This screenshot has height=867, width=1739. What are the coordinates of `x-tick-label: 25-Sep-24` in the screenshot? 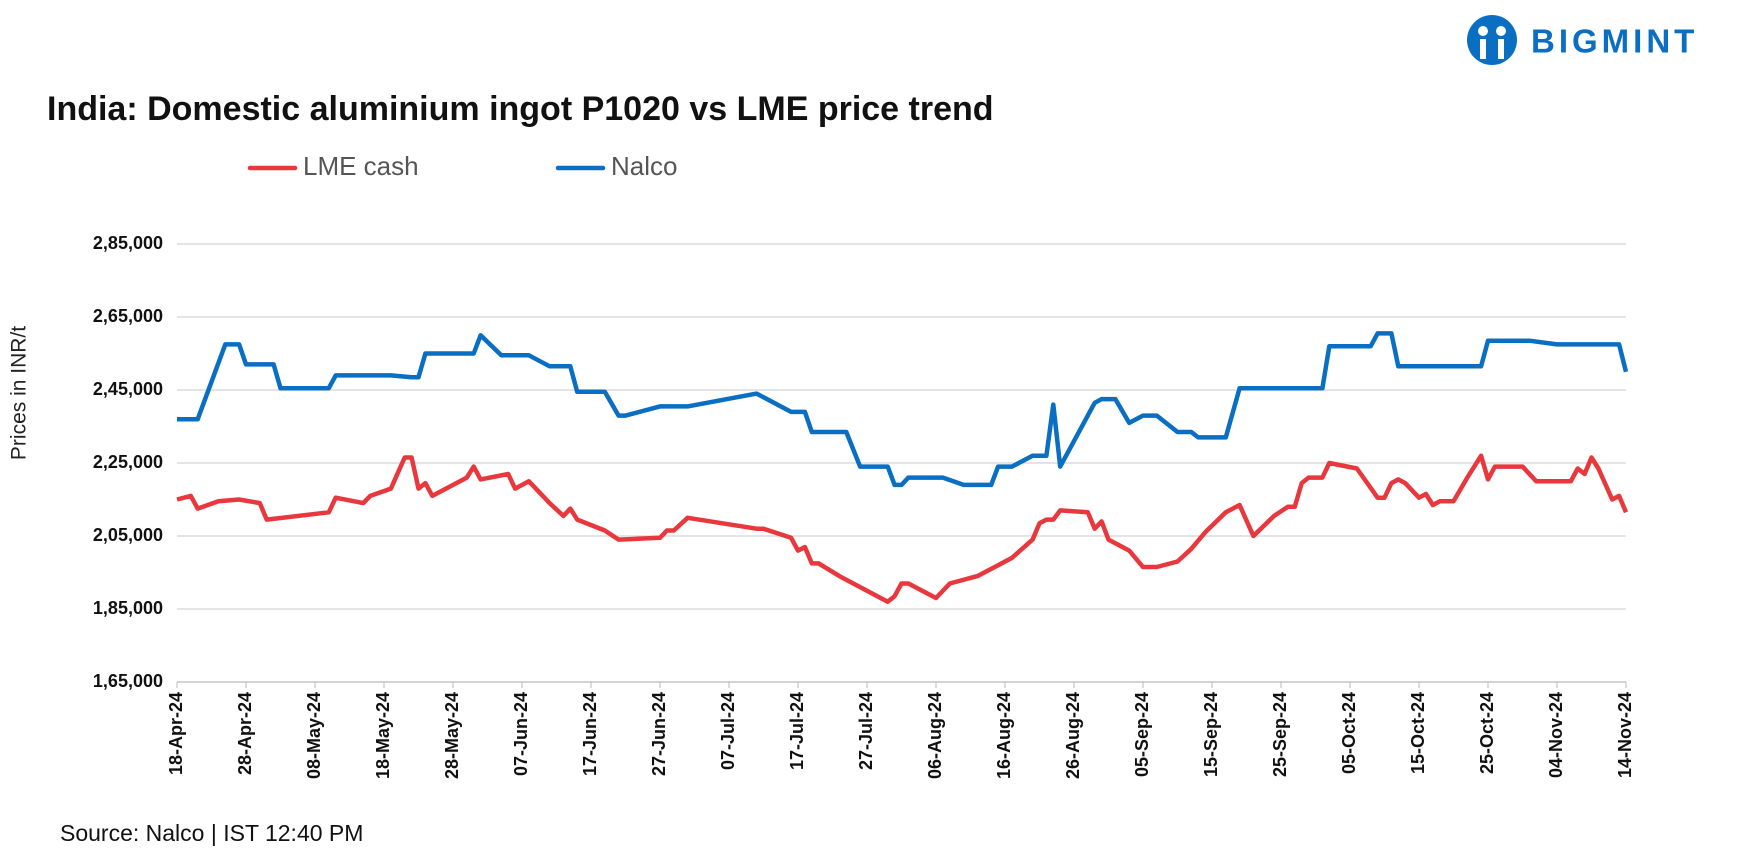 It's located at (1280, 734).